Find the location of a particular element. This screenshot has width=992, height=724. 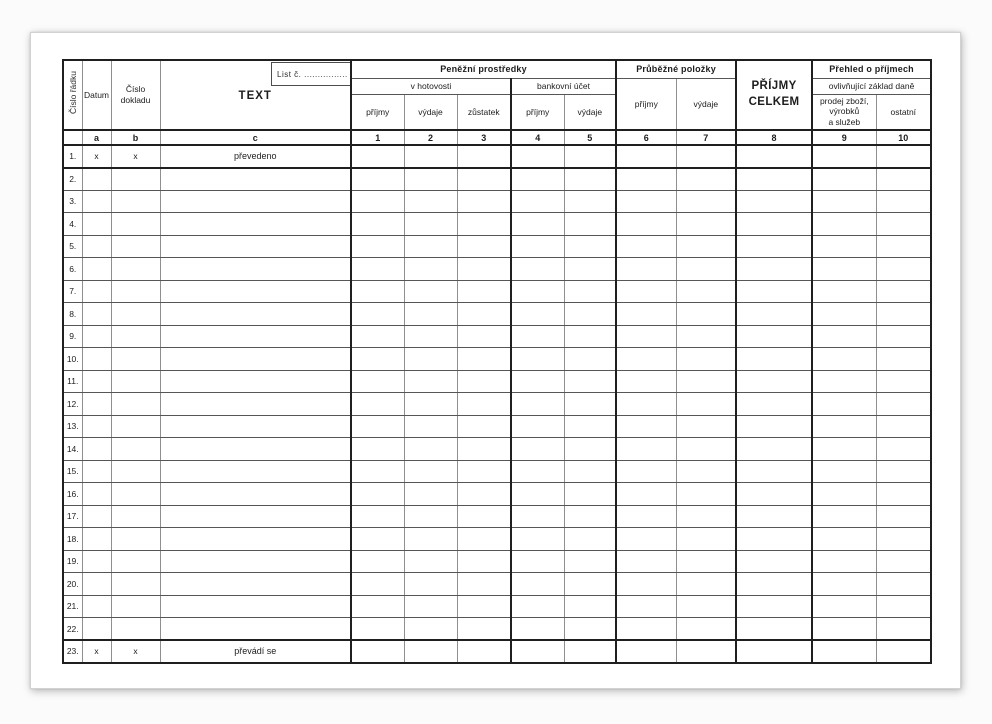

table-row: 13. is located at coordinates (497, 426).